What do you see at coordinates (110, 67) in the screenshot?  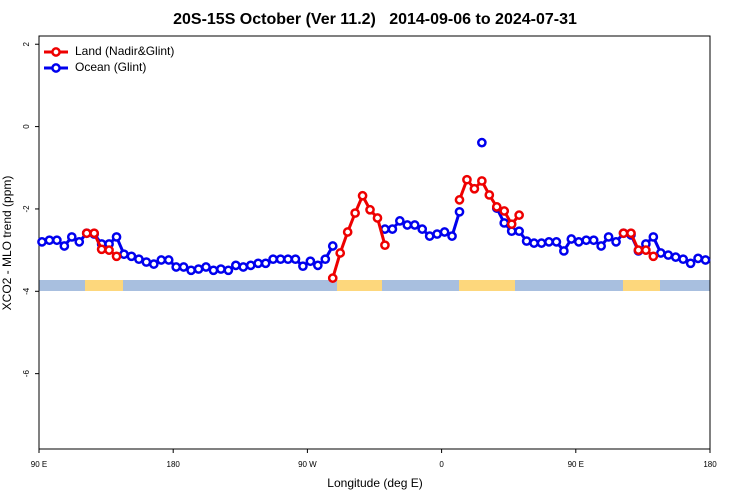 I see `legend-label: Ocean (Glint)` at bounding box center [110, 67].